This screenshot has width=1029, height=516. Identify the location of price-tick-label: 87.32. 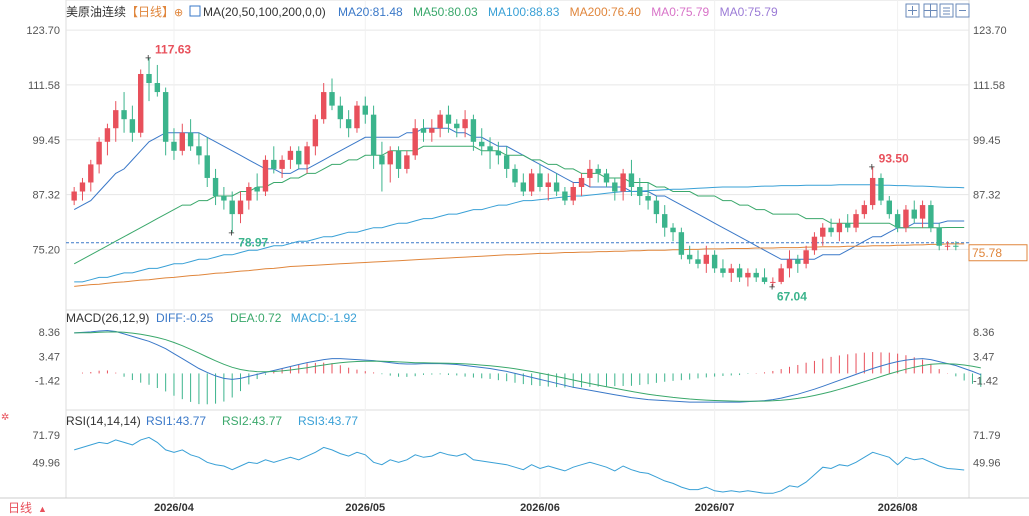
(46, 196).